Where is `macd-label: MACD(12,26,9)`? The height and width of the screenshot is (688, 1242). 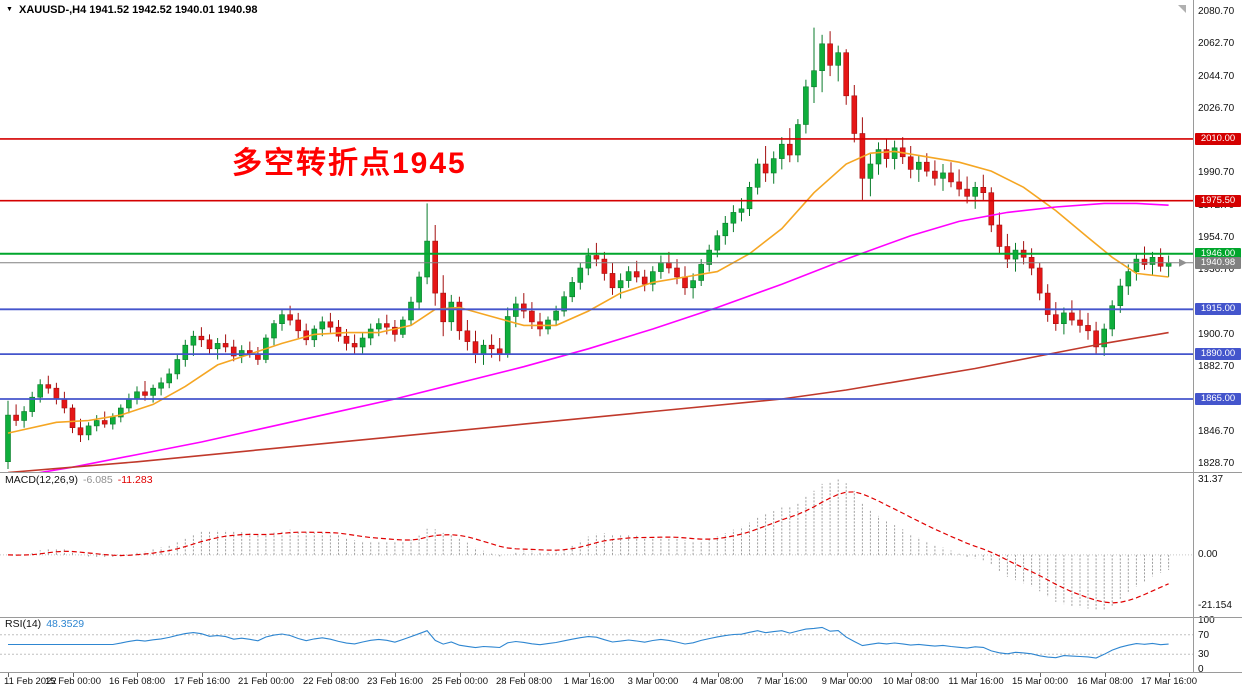
macd-label: MACD(12,26,9) is located at coordinates (41, 480).